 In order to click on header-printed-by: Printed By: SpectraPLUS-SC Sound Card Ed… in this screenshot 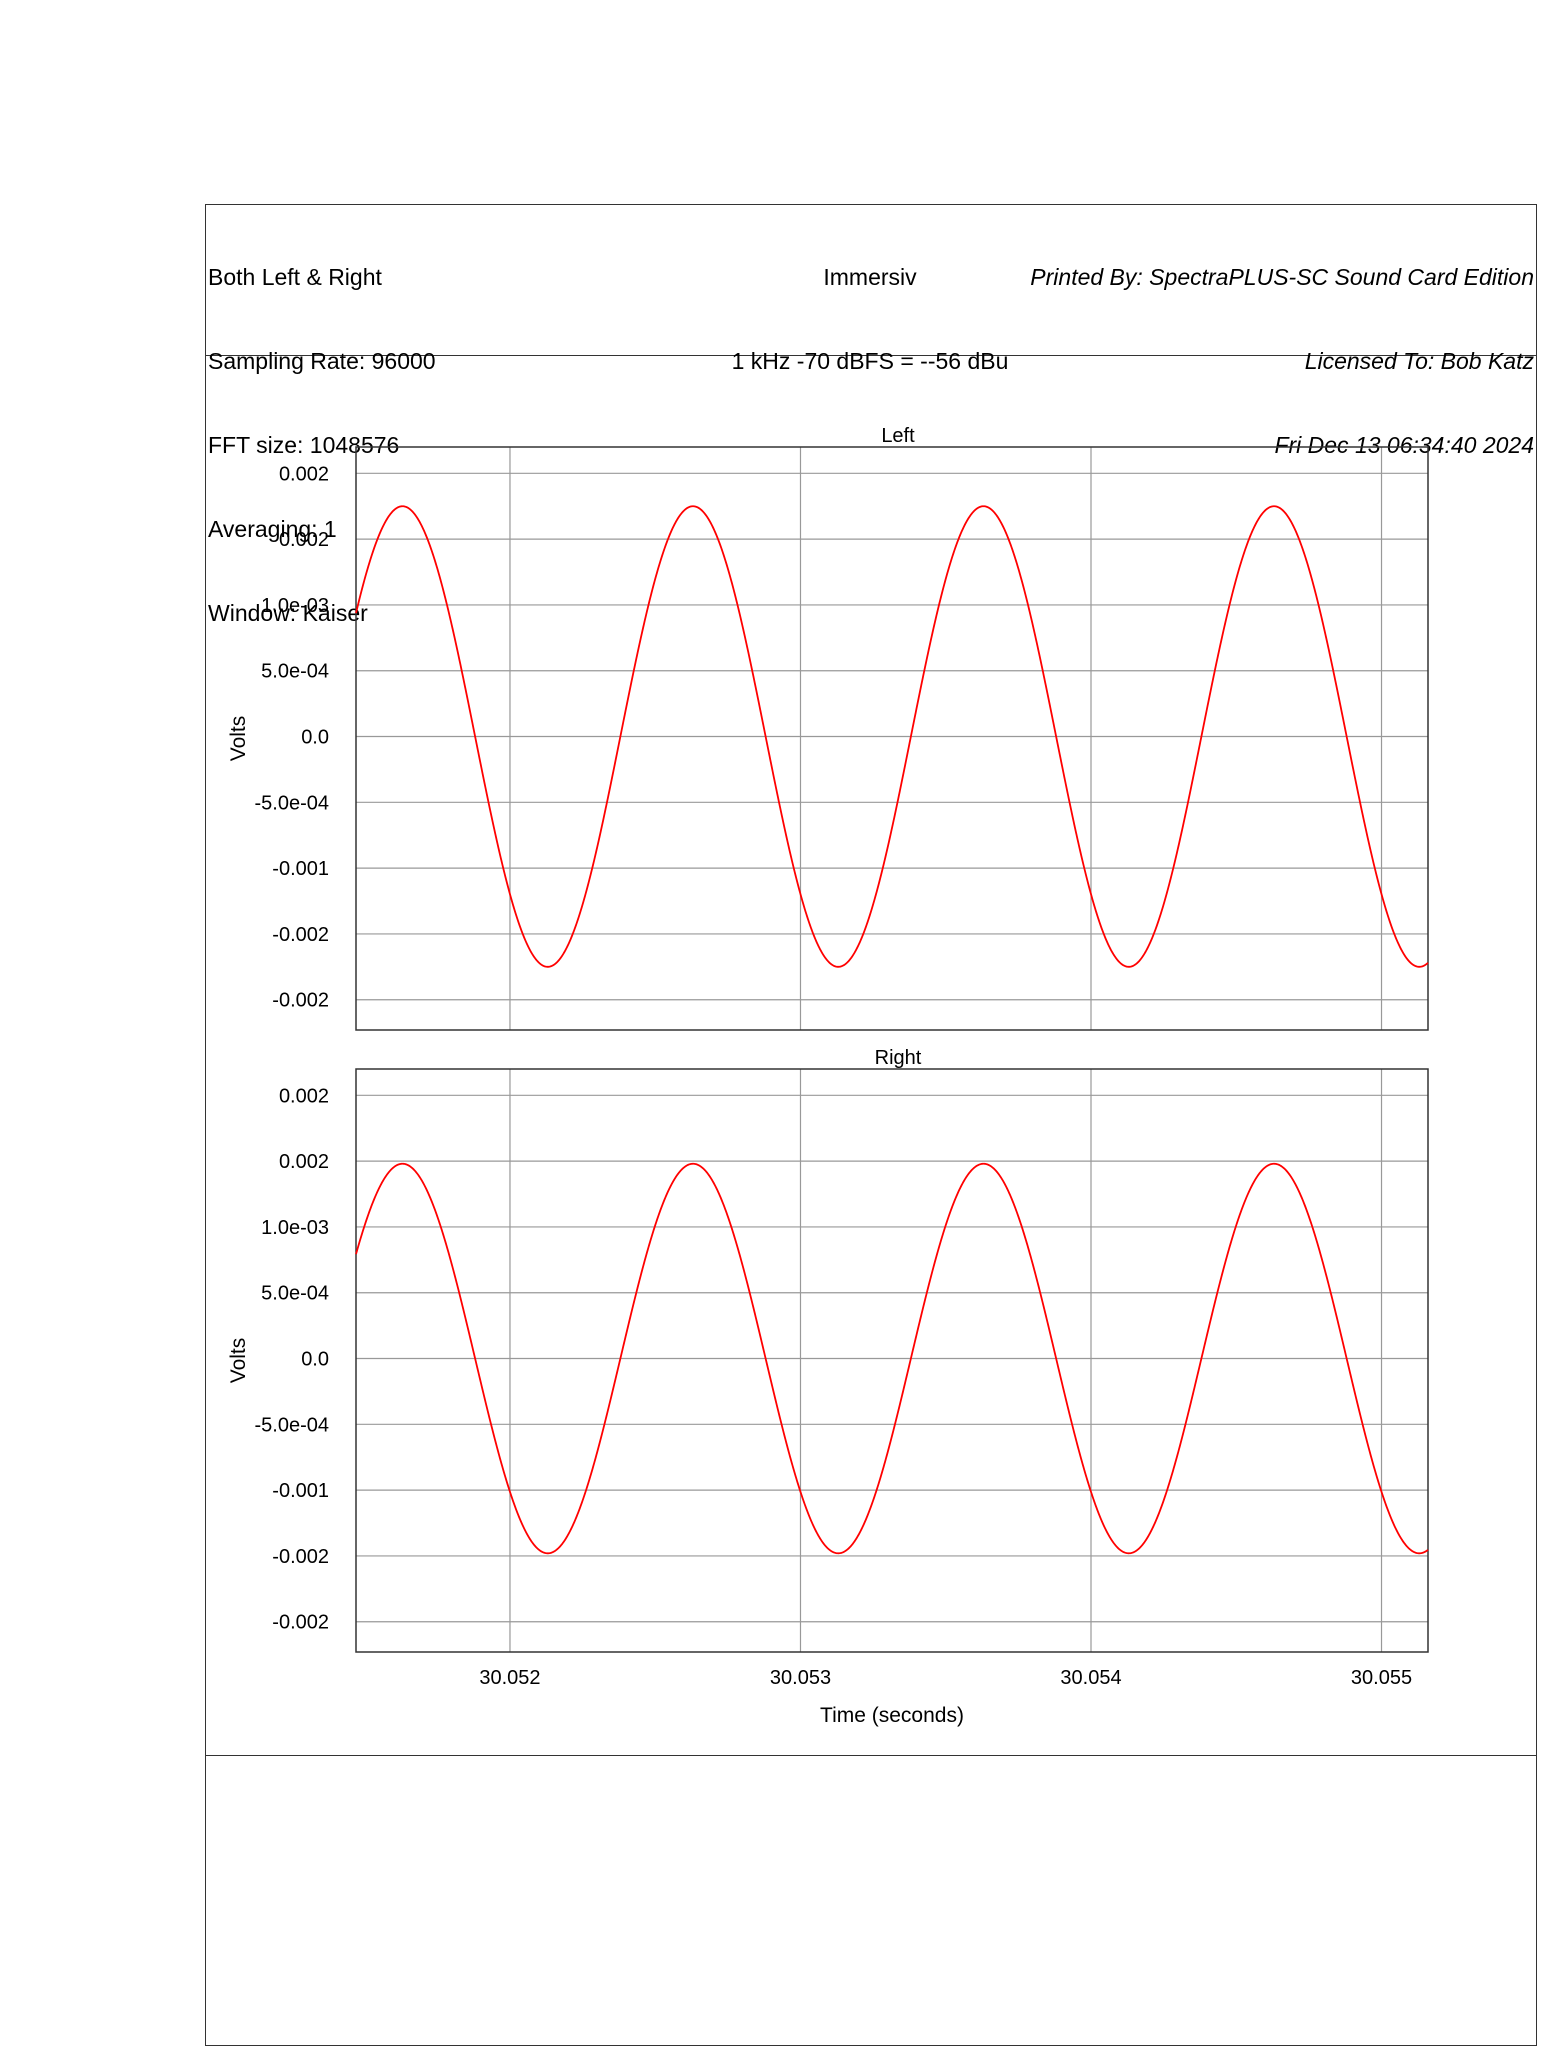, I will do `click(1282, 277)`.